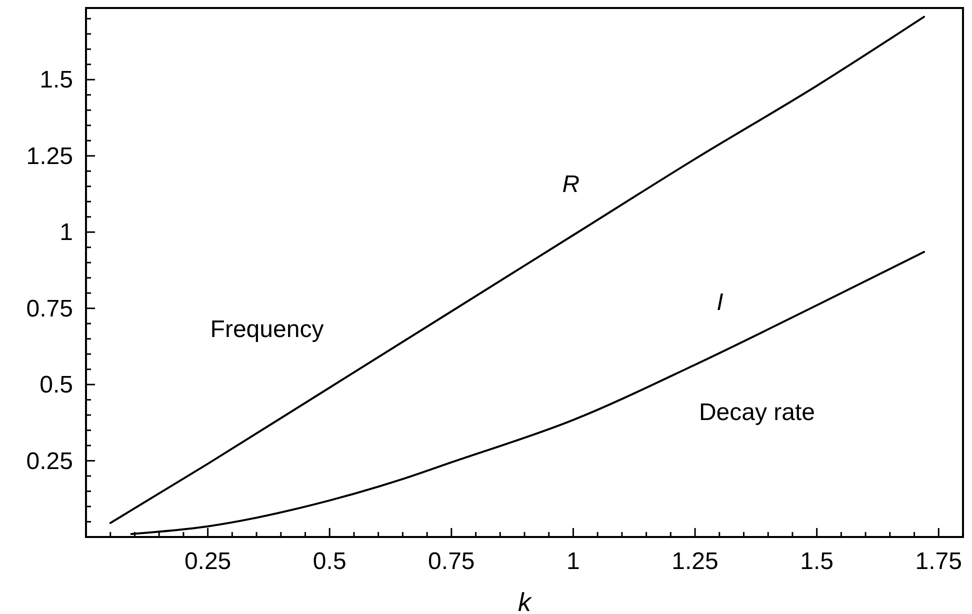 The width and height of the screenshot is (972, 614). Describe the element at coordinates (720, 302) in the screenshot. I see `series-label: I` at that location.